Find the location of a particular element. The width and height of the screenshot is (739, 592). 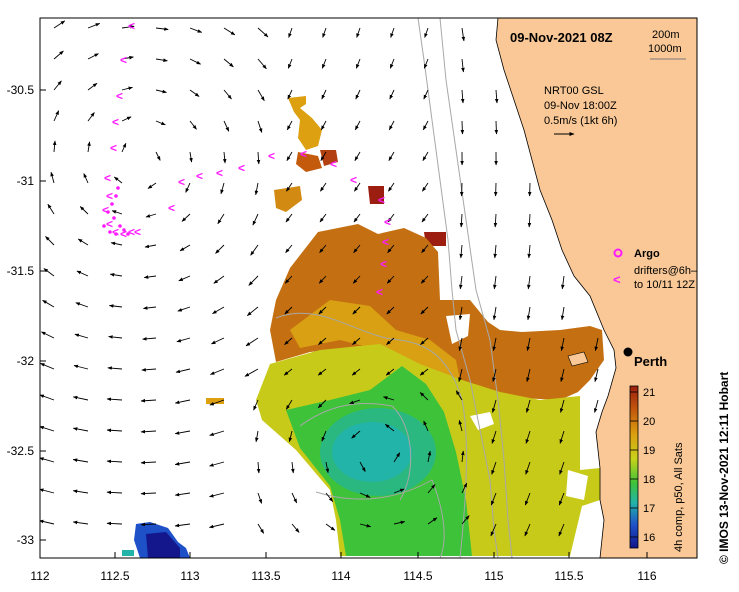

drifter-symbol-icon: < is located at coordinates (617, 279).